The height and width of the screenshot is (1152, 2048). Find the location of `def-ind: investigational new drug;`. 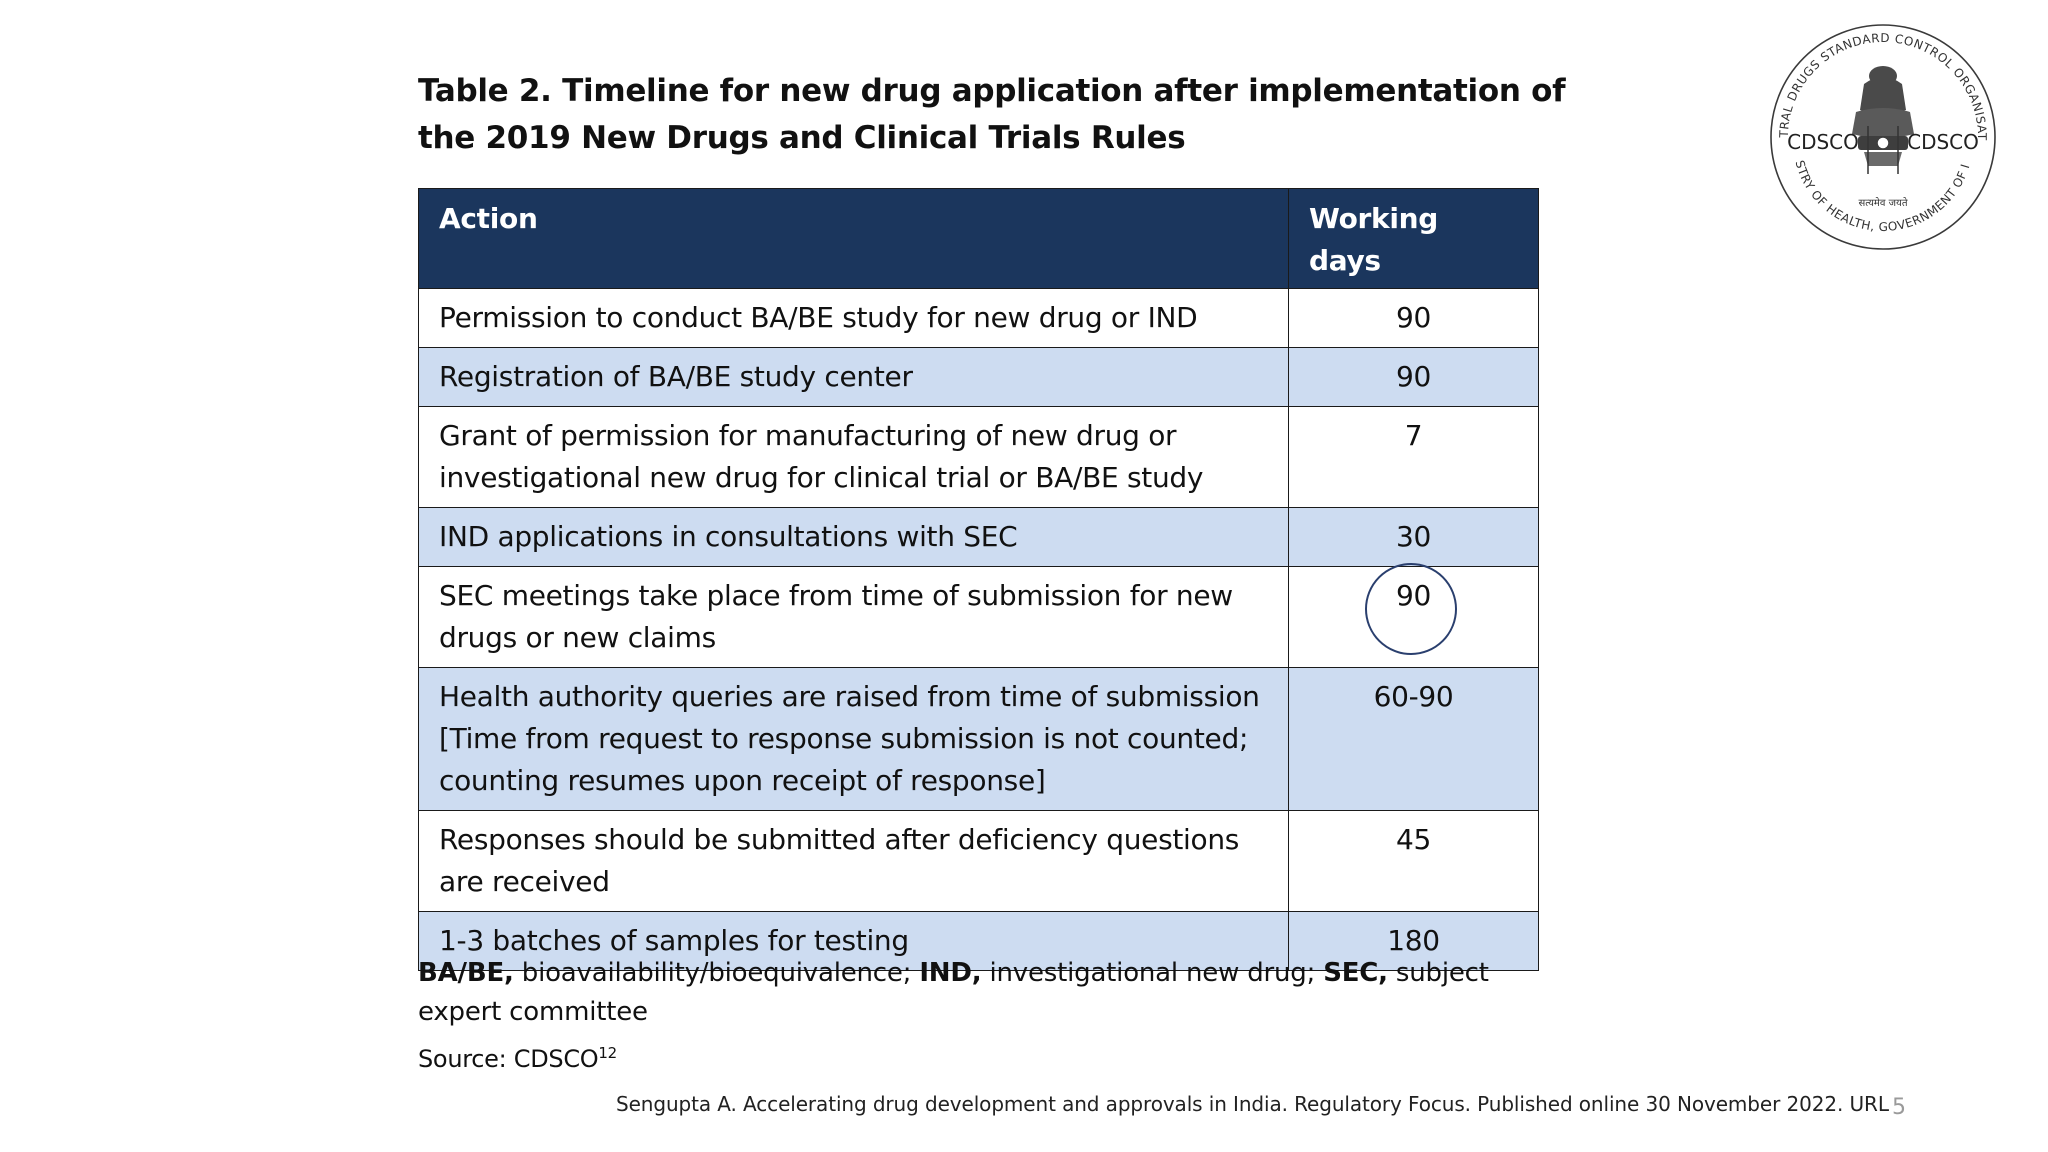

def-ind: investigational new drug; is located at coordinates (1152, 973).